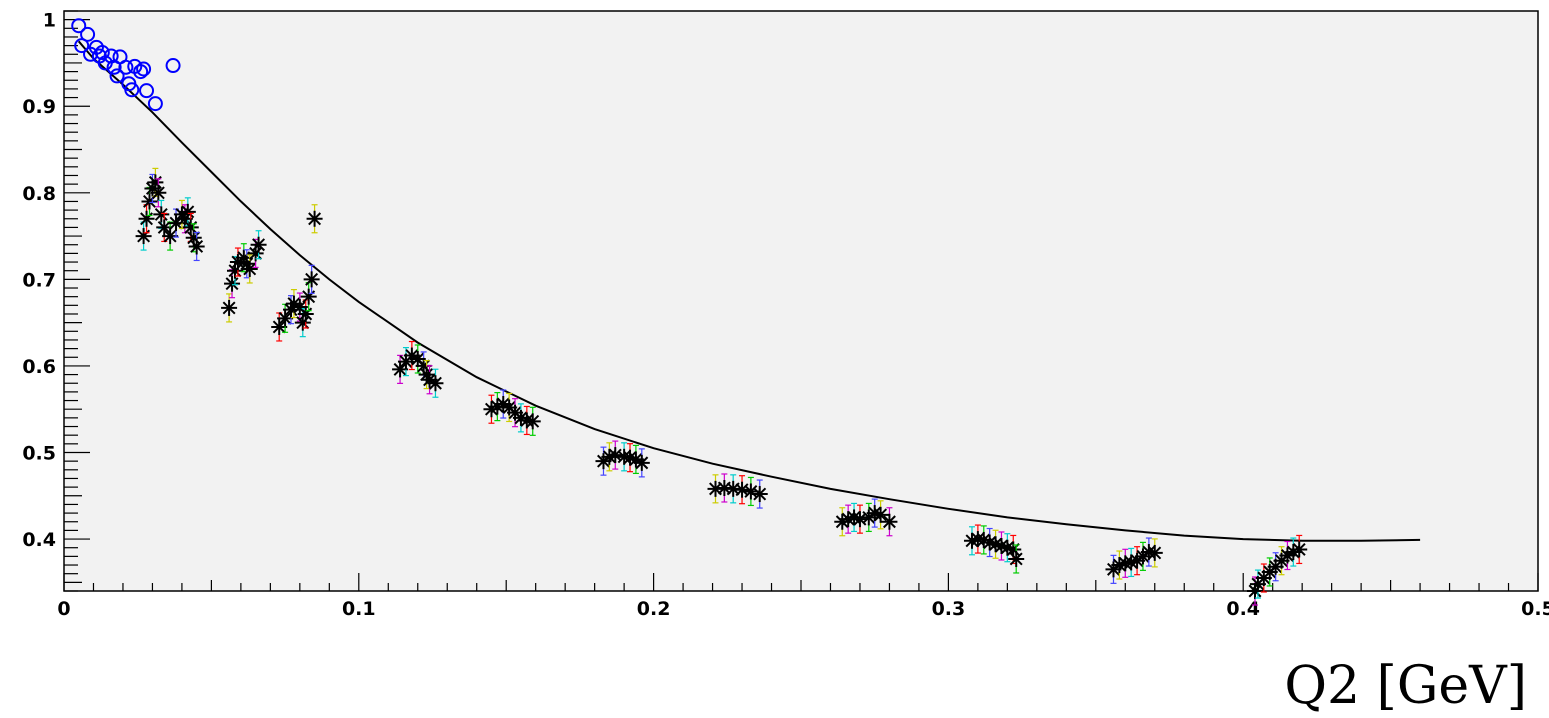 This screenshot has height=718, width=1549. Describe the element at coordinates (39, 540) in the screenshot. I see `y-tick-label: 0.4` at that location.